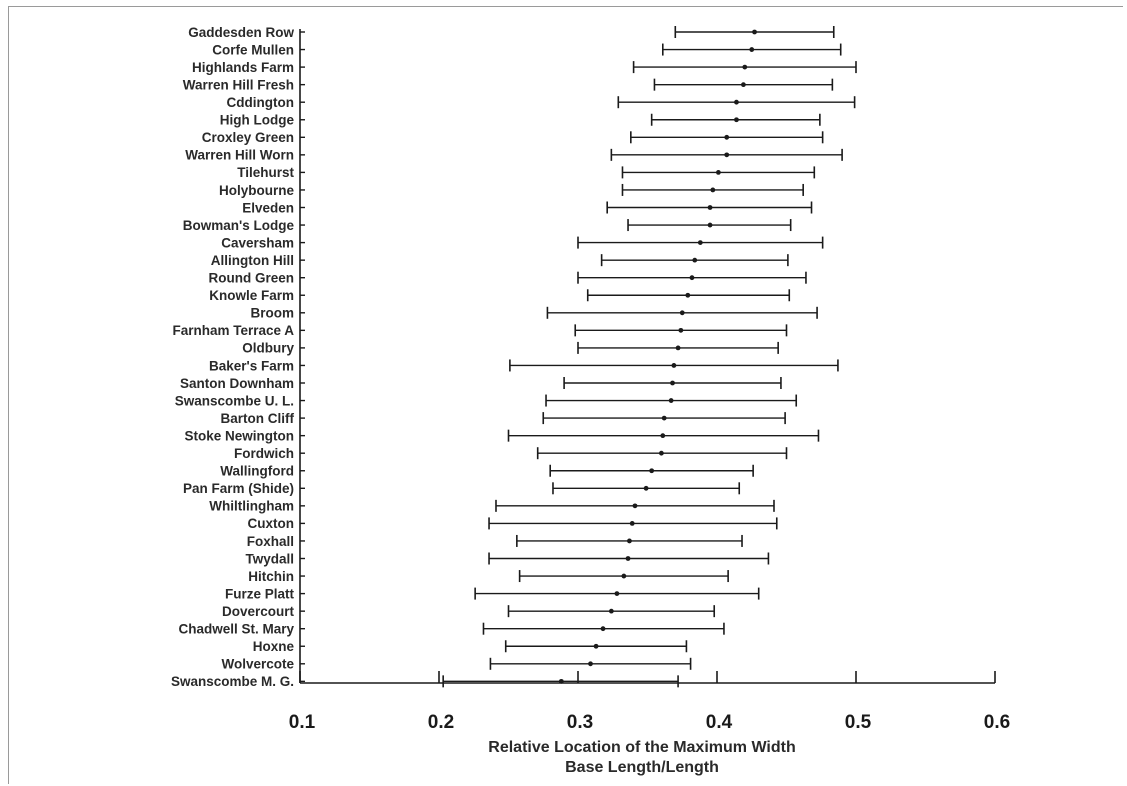 This screenshot has width=1127, height=786. What do you see at coordinates (271, 523) in the screenshot?
I see `category-label: Cuxton` at bounding box center [271, 523].